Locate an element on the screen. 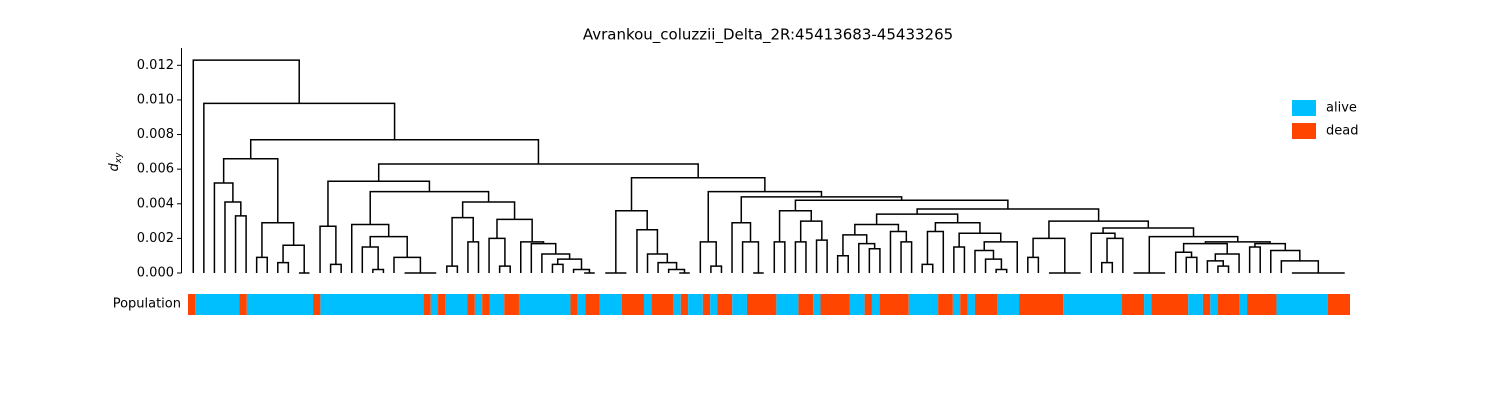 The image size is (1500, 400). y-tick-label: 0.002 is located at coordinates (155, 238).